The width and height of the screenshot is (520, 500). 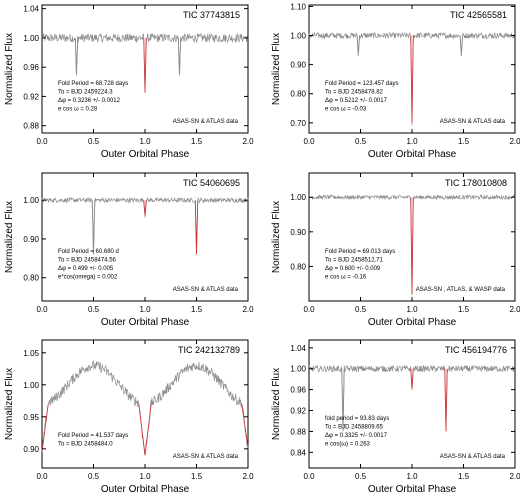 What do you see at coordinates (360, 252) in the screenshot?
I see `annotation-line: Fold Period = 69.013 days` at bounding box center [360, 252].